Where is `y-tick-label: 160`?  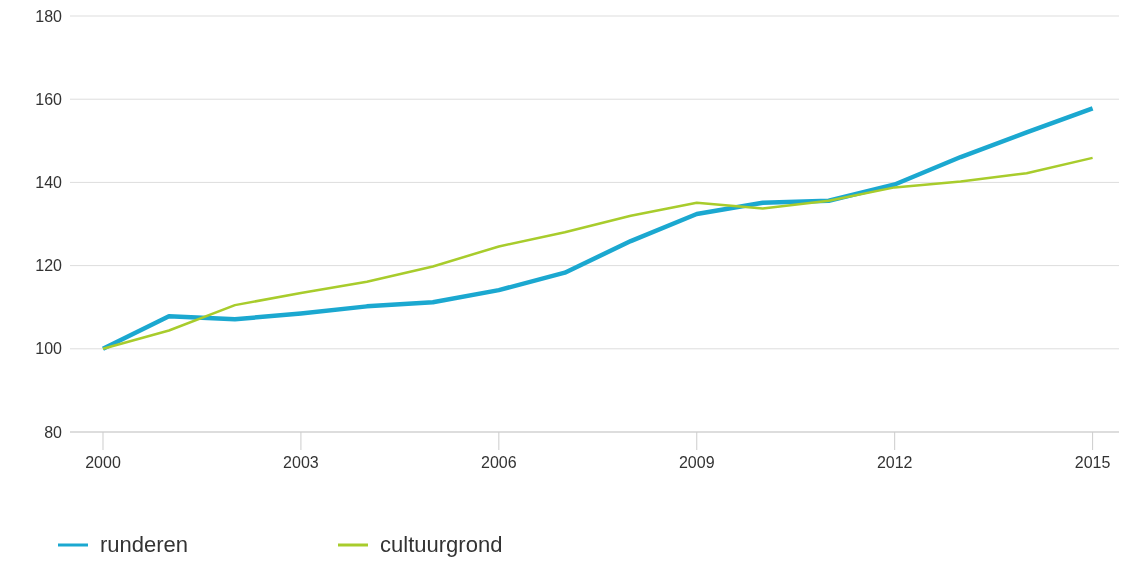
y-tick-label: 160 is located at coordinates (49, 99).